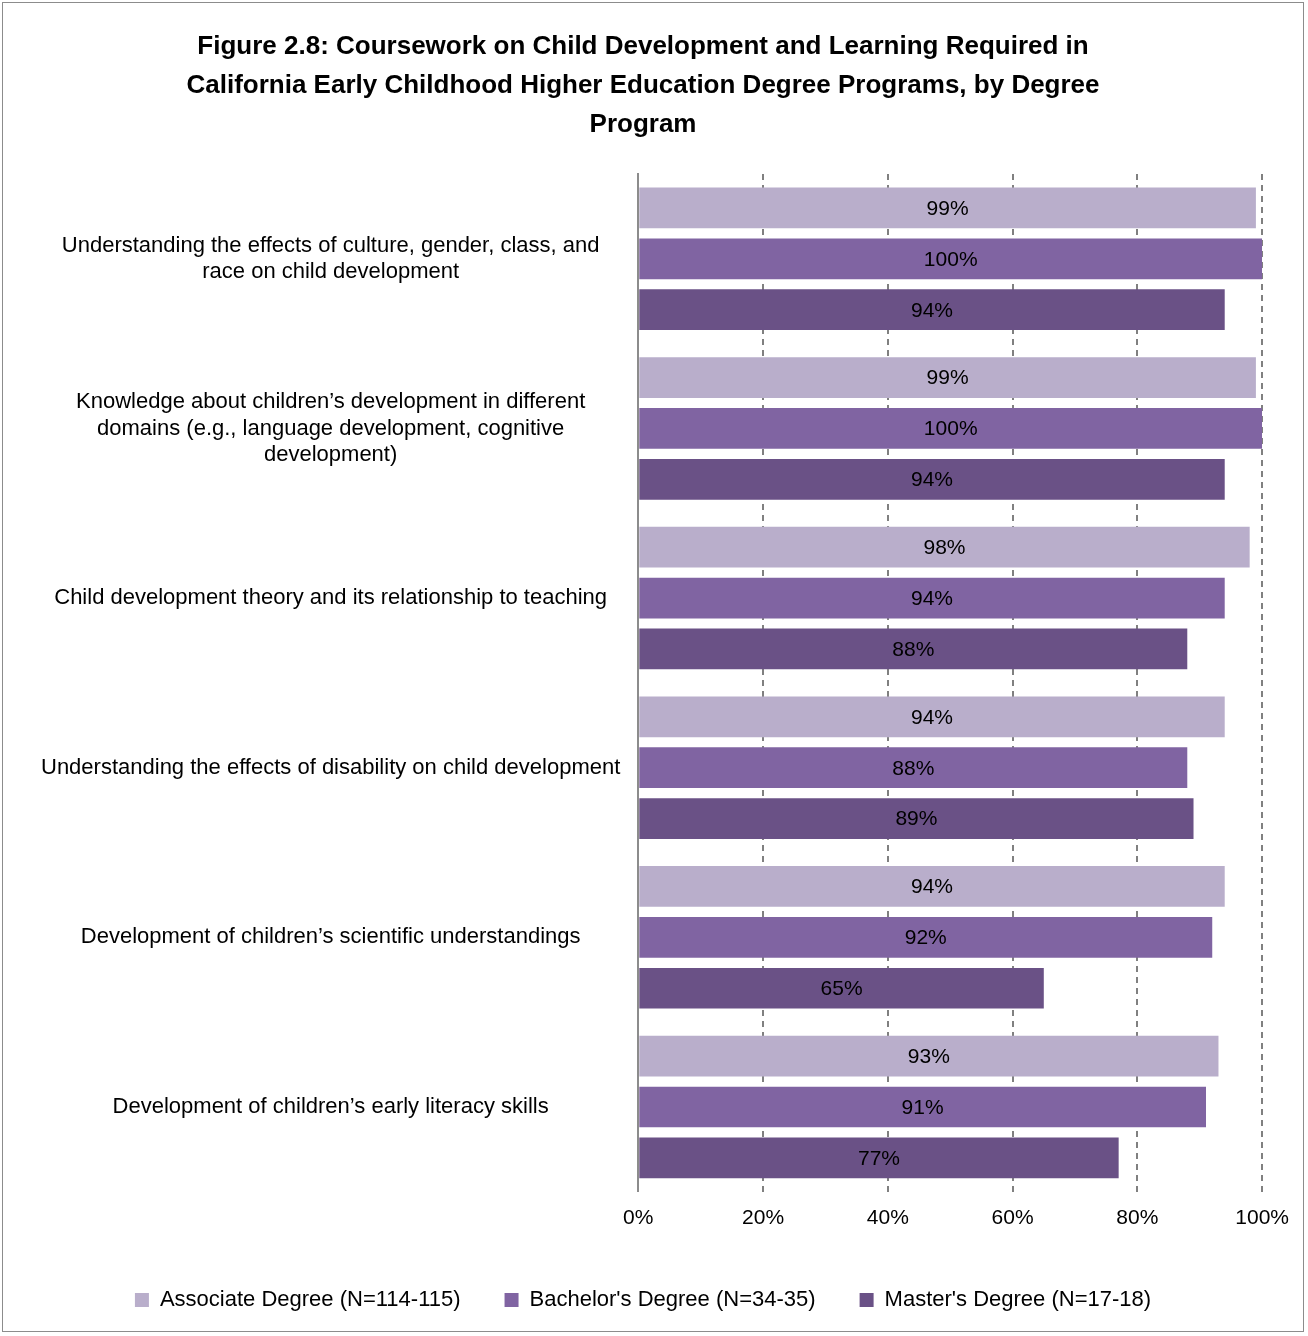 This screenshot has height=1336, width=1308. I want to click on data-label: 92%, so click(925, 937).